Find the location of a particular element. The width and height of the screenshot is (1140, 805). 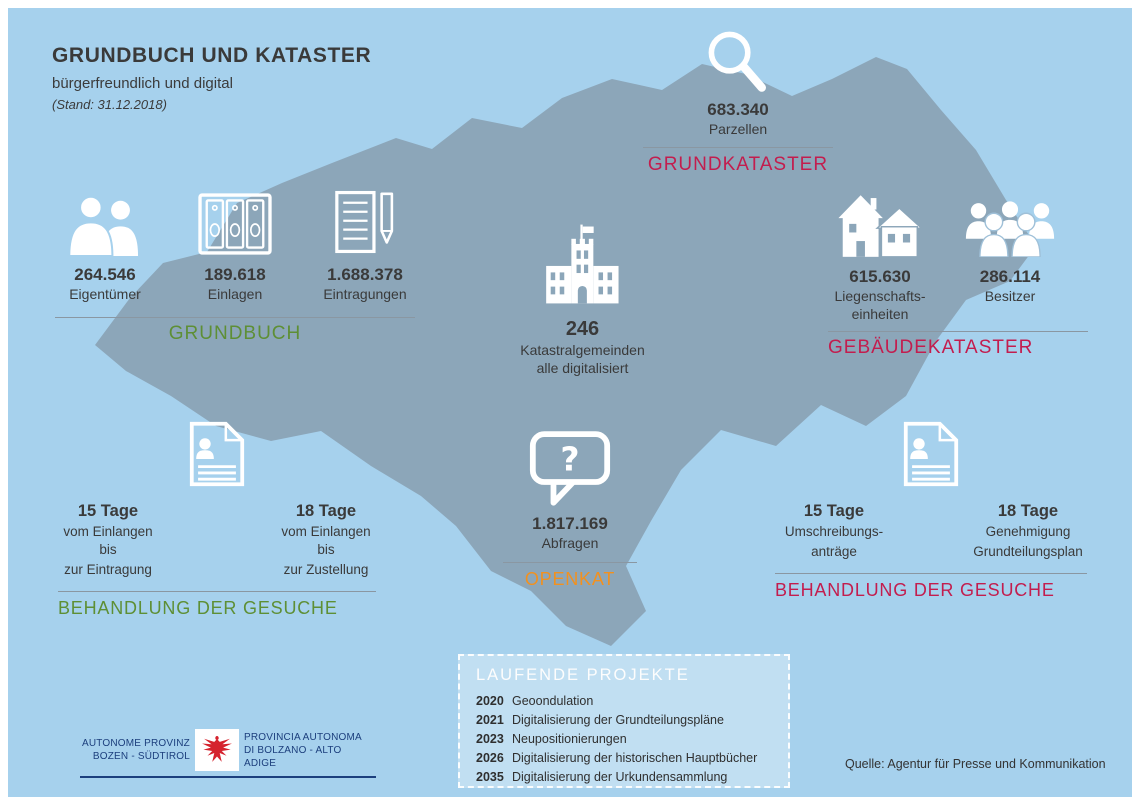

project-year: 2023 is located at coordinates (490, 739).